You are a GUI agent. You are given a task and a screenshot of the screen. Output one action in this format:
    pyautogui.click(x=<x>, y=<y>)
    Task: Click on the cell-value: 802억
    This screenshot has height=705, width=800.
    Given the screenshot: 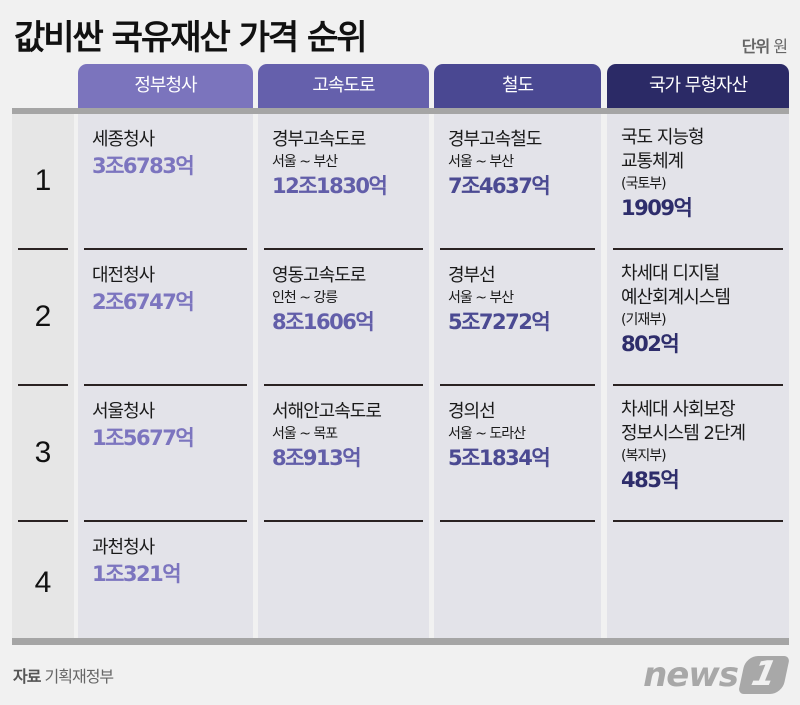 What is the action you would take?
    pyautogui.click(x=650, y=344)
    